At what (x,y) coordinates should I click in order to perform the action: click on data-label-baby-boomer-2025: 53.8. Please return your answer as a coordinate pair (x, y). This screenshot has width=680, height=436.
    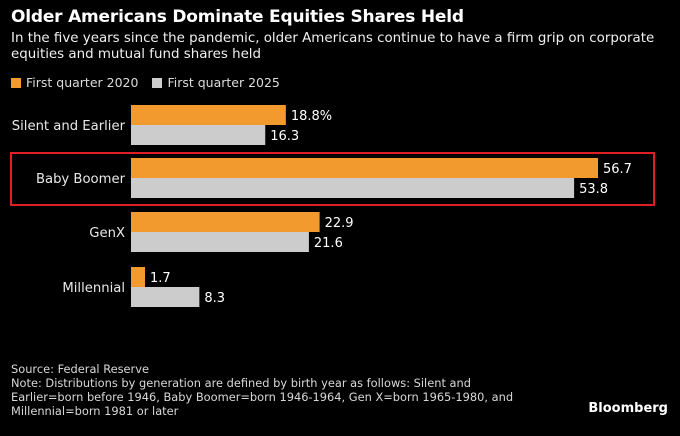
    Looking at the image, I should click on (593, 189).